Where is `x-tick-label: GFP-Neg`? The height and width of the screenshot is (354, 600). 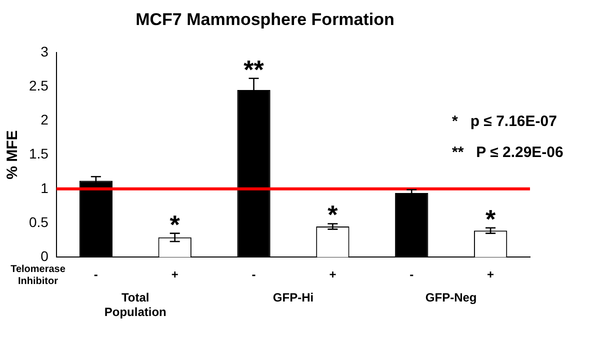 x-tick-label: GFP-Neg is located at coordinates (451, 297).